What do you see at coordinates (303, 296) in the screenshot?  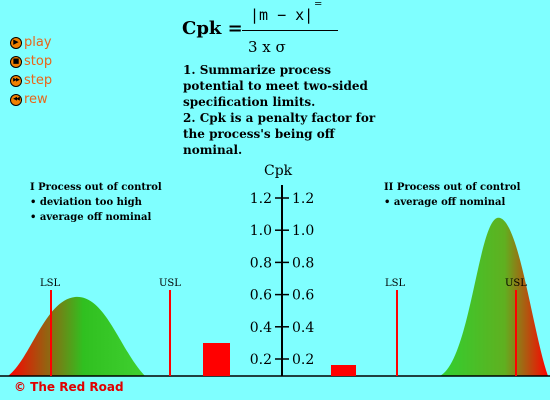 I see `axis-tick-label-right: 0.6` at bounding box center [303, 296].